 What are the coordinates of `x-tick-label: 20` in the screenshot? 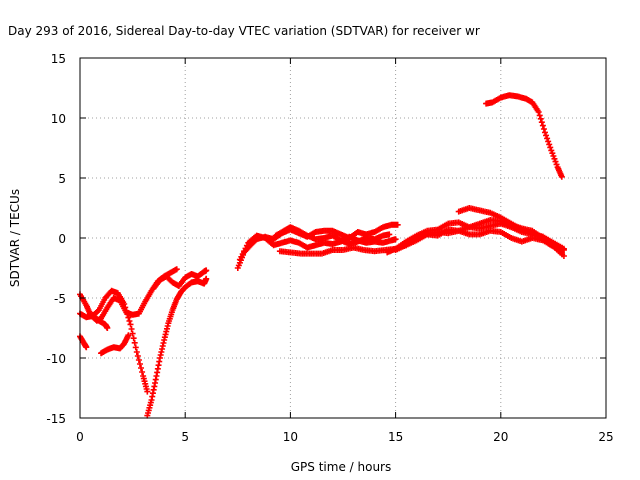 It's located at (500, 437).